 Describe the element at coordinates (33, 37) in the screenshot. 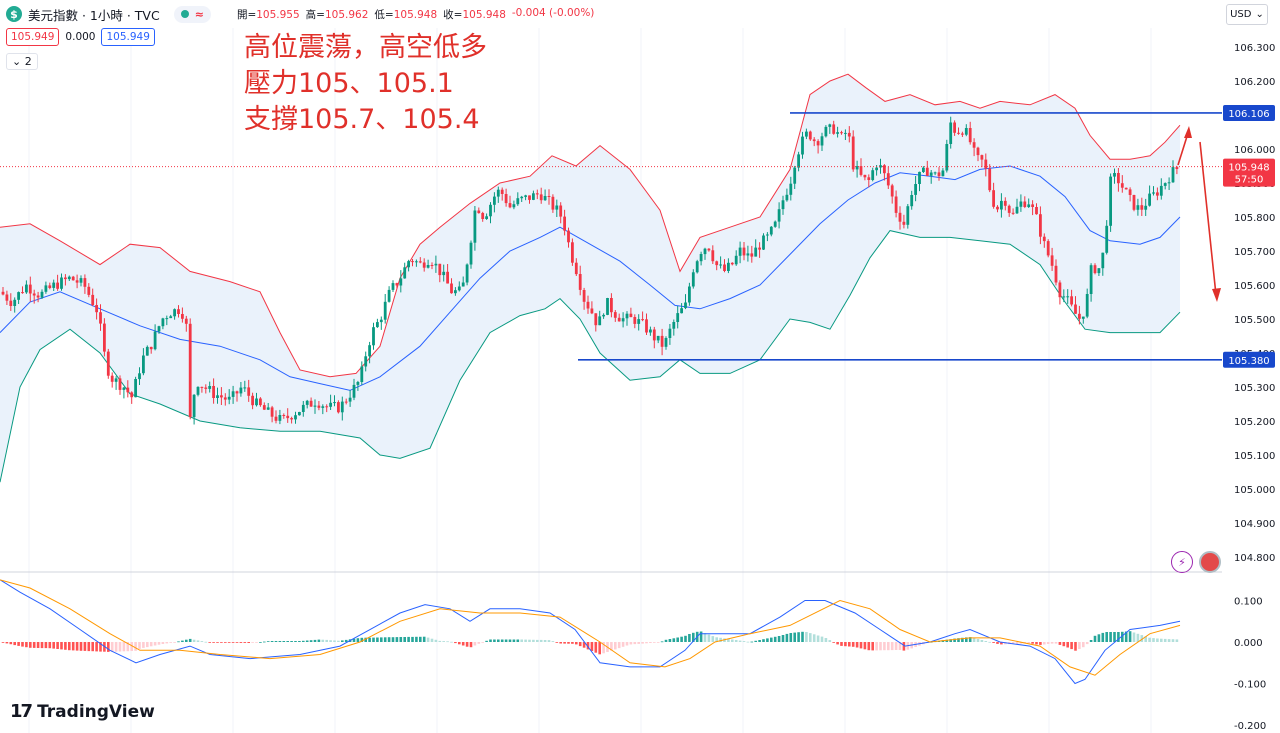

I see `sell-button: 105.949` at that location.